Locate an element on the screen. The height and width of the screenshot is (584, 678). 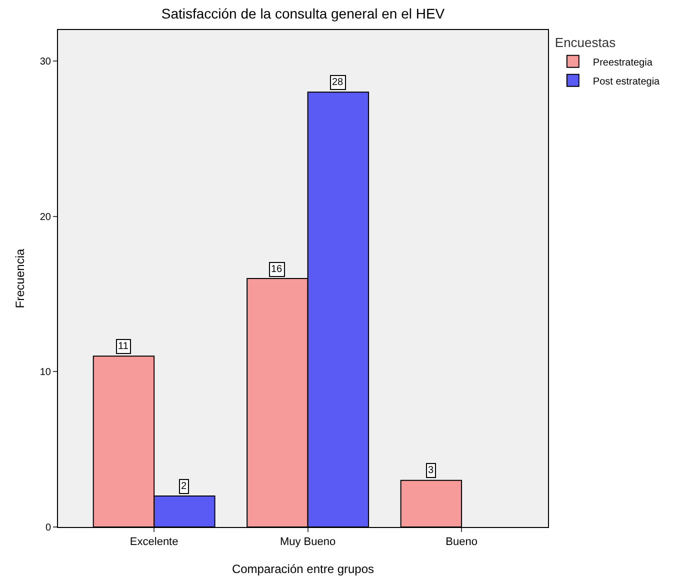
data-label: 3 is located at coordinates (431, 470).